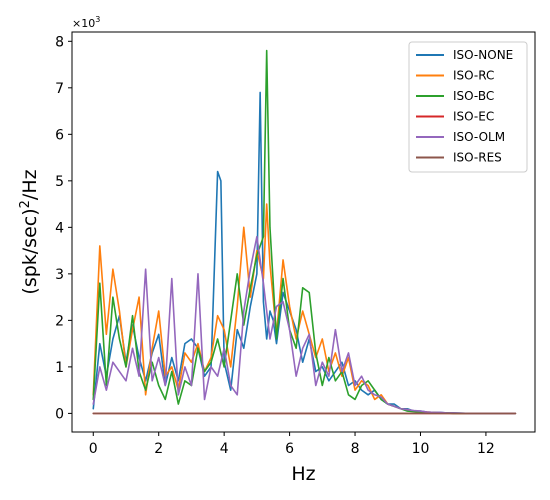 The width and height of the screenshot is (550, 500). What do you see at coordinates (486, 449) in the screenshot?
I see `x-tick-label: 12` at bounding box center [486, 449].